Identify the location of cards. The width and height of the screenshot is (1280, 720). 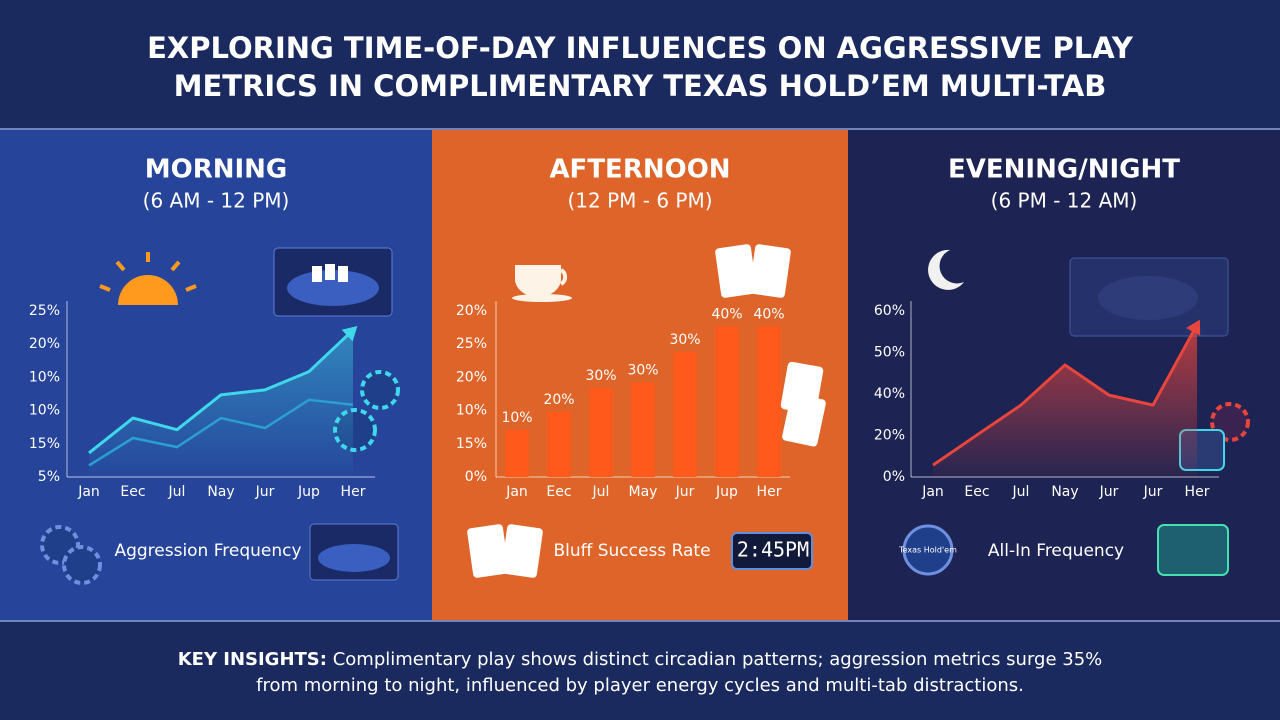
(646, 411).